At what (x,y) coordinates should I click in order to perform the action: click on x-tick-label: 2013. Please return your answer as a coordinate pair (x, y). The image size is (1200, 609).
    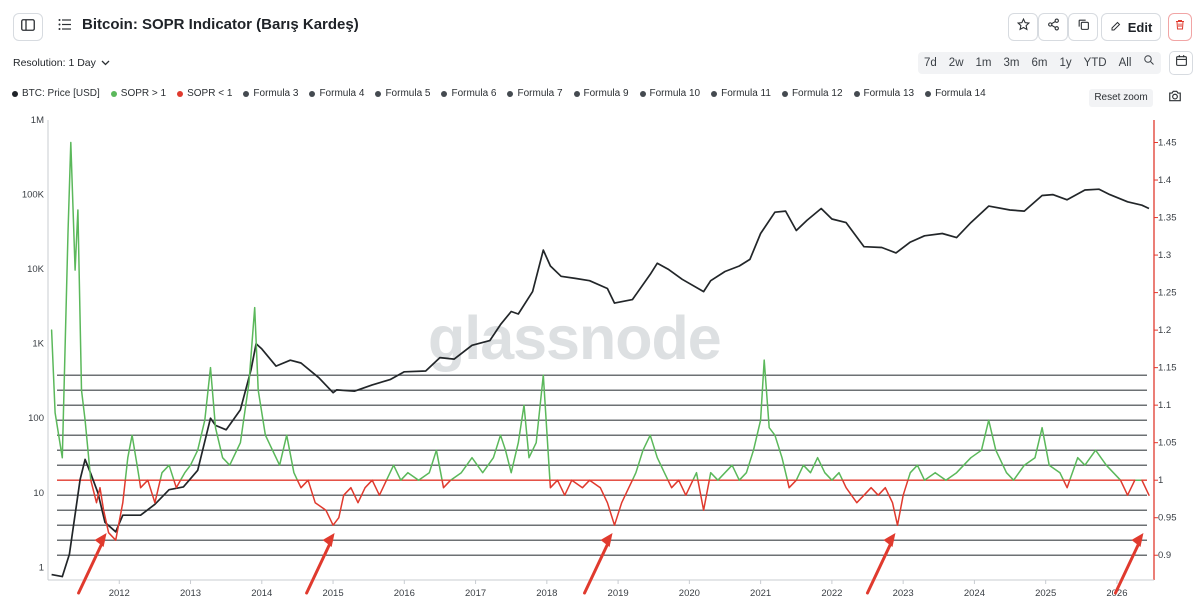
    Looking at the image, I should click on (190, 593).